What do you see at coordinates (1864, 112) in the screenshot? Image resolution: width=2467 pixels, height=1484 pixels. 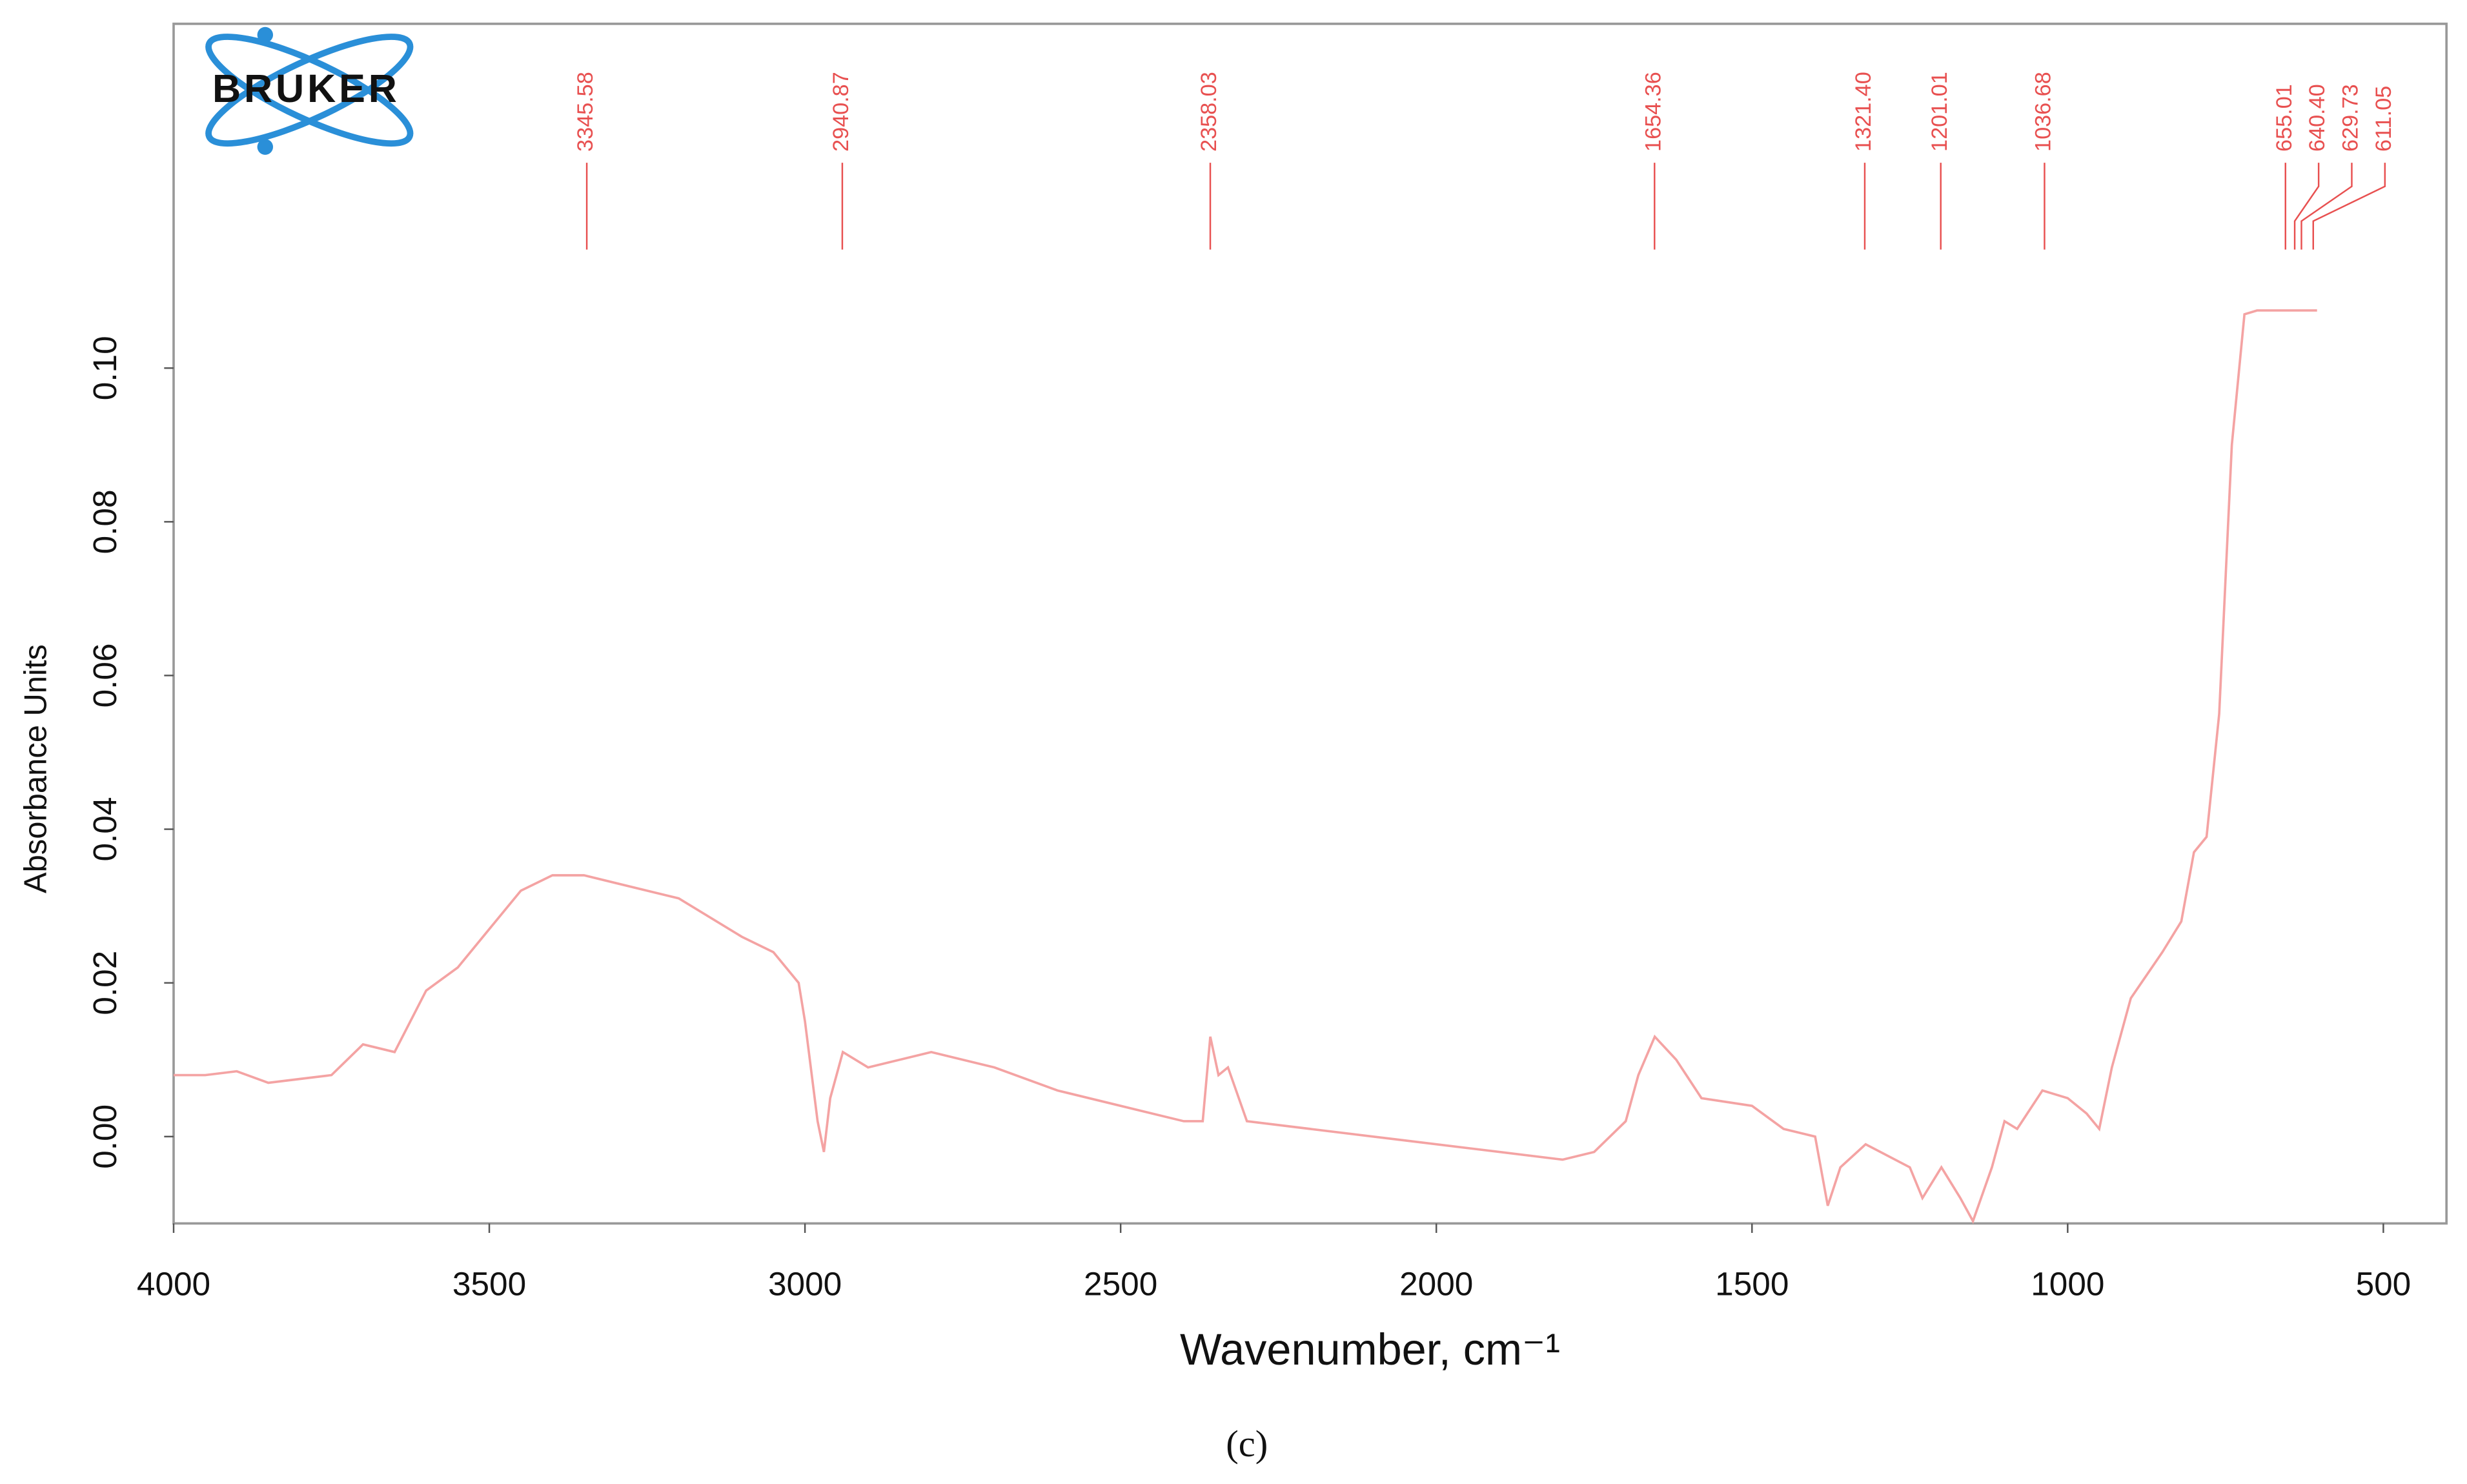 I see `peak-label: 1321.40` at bounding box center [1864, 112].